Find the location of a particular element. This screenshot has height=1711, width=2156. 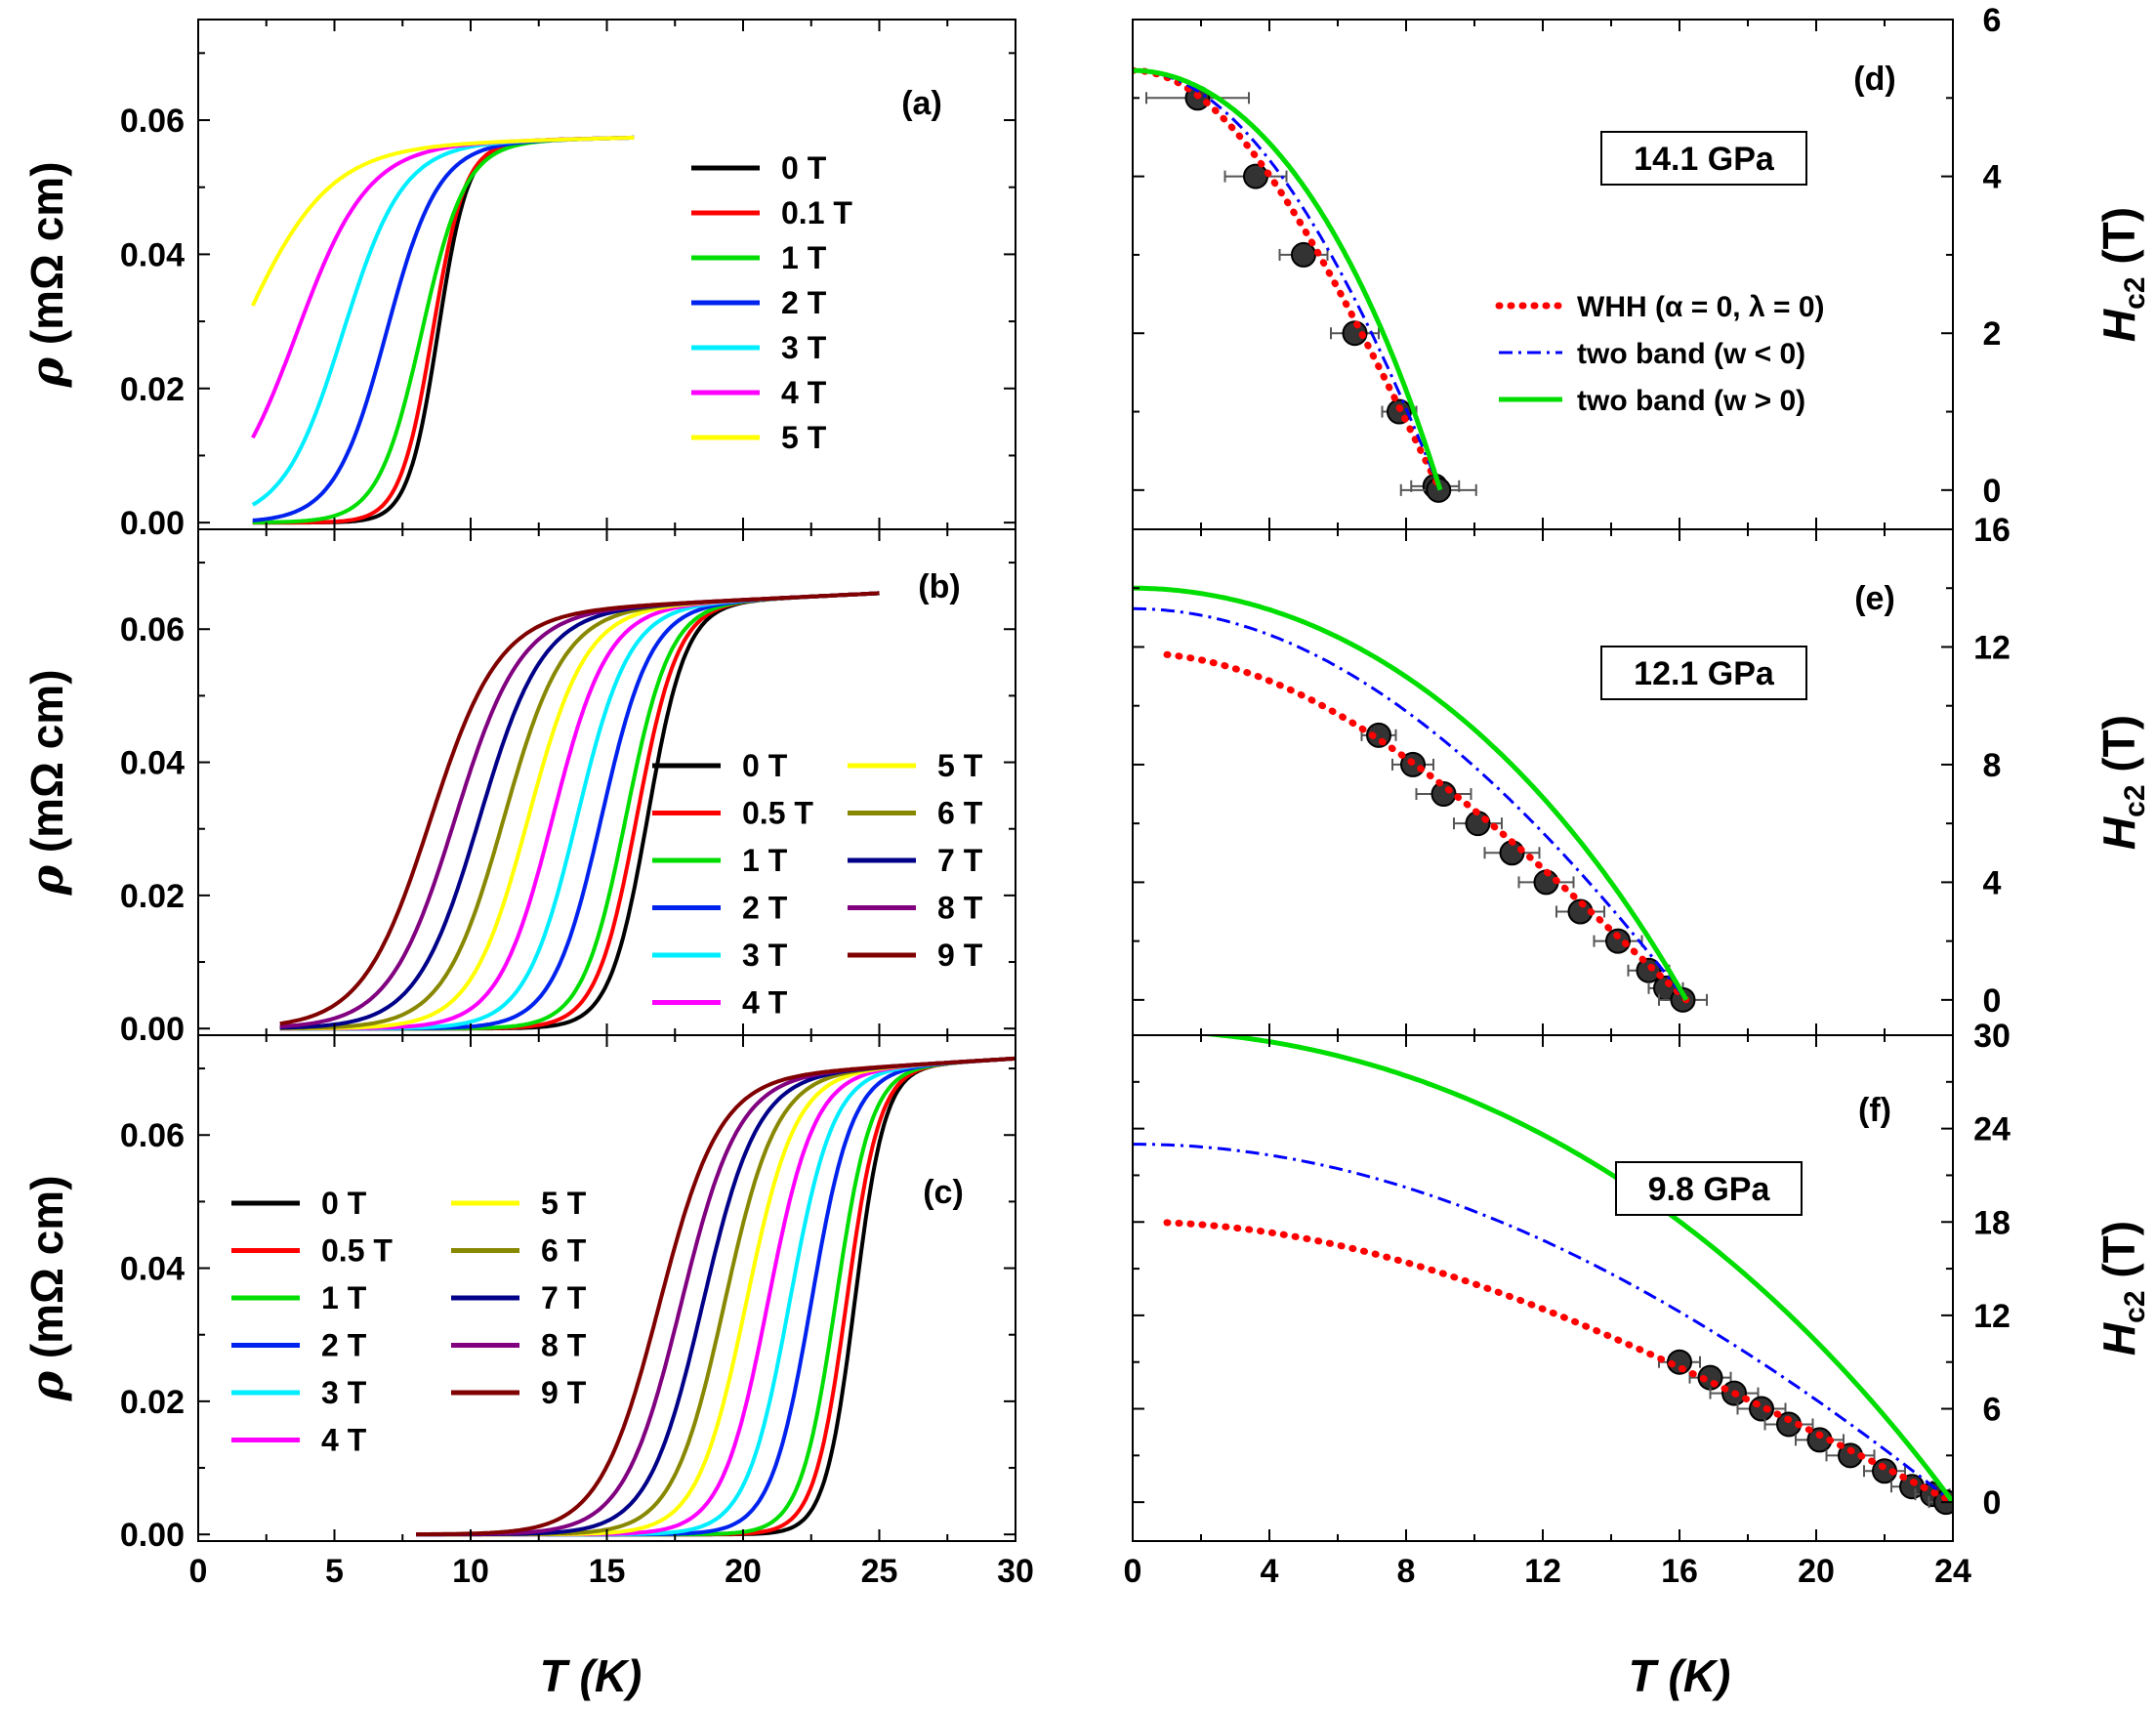

x-tick-label: 10 is located at coordinates (471, 1572).